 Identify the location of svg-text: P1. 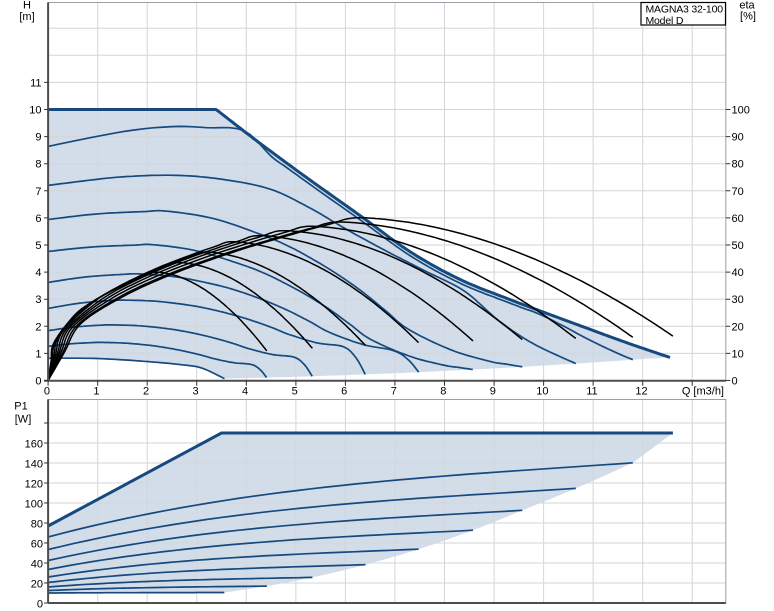
(20, 407).